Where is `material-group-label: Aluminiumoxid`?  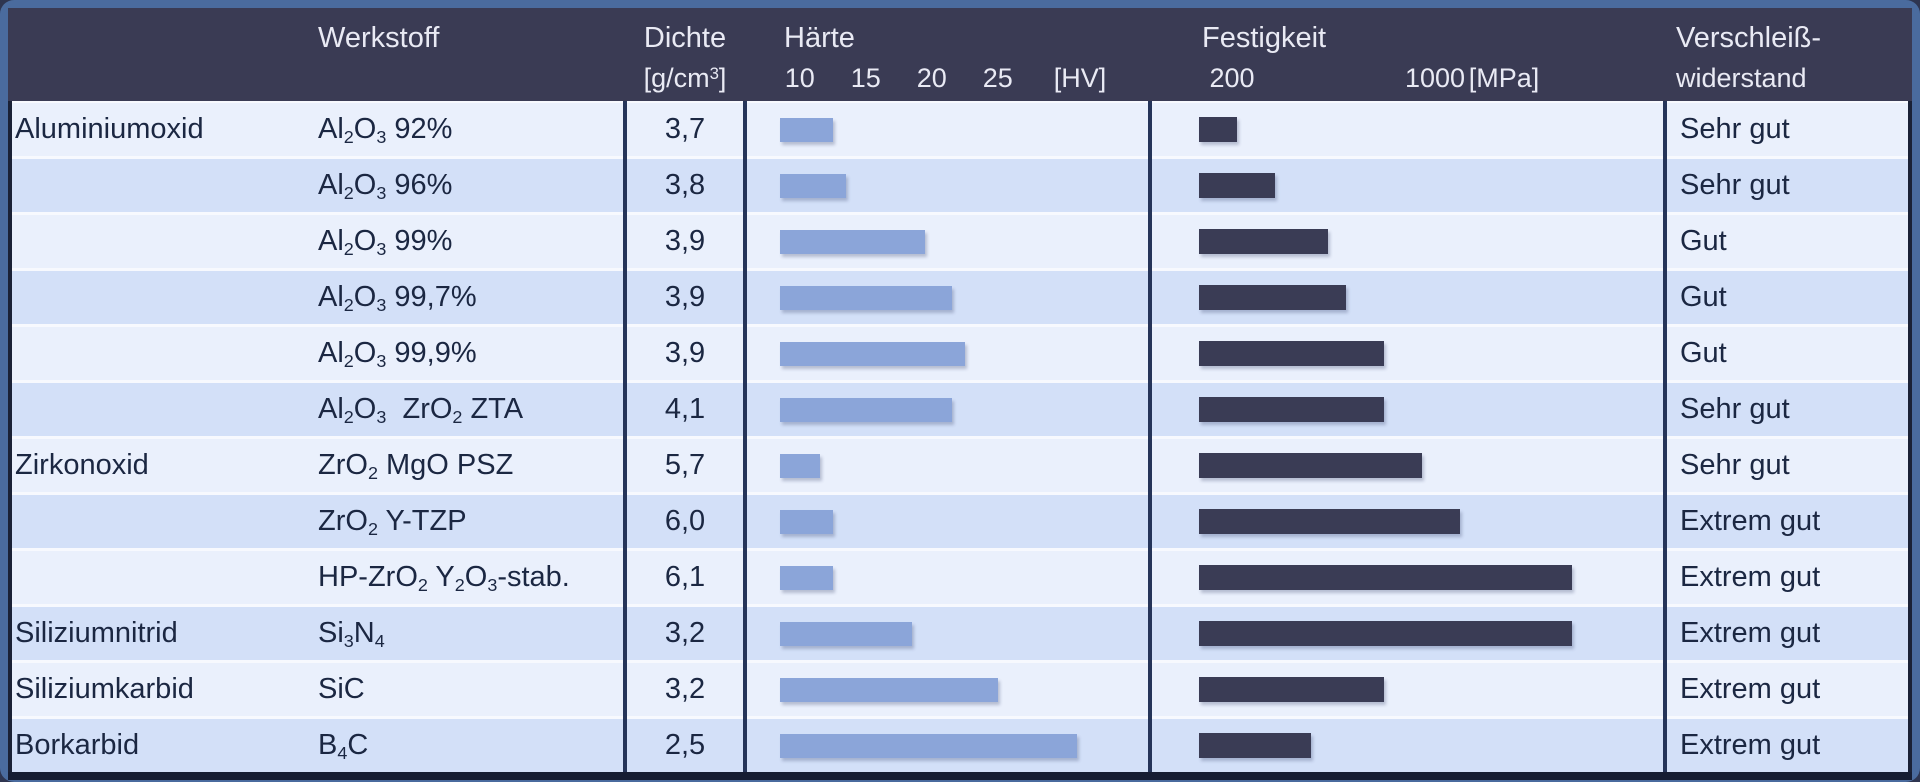
material-group-label: Aluminiumoxid is located at coordinates (109, 129).